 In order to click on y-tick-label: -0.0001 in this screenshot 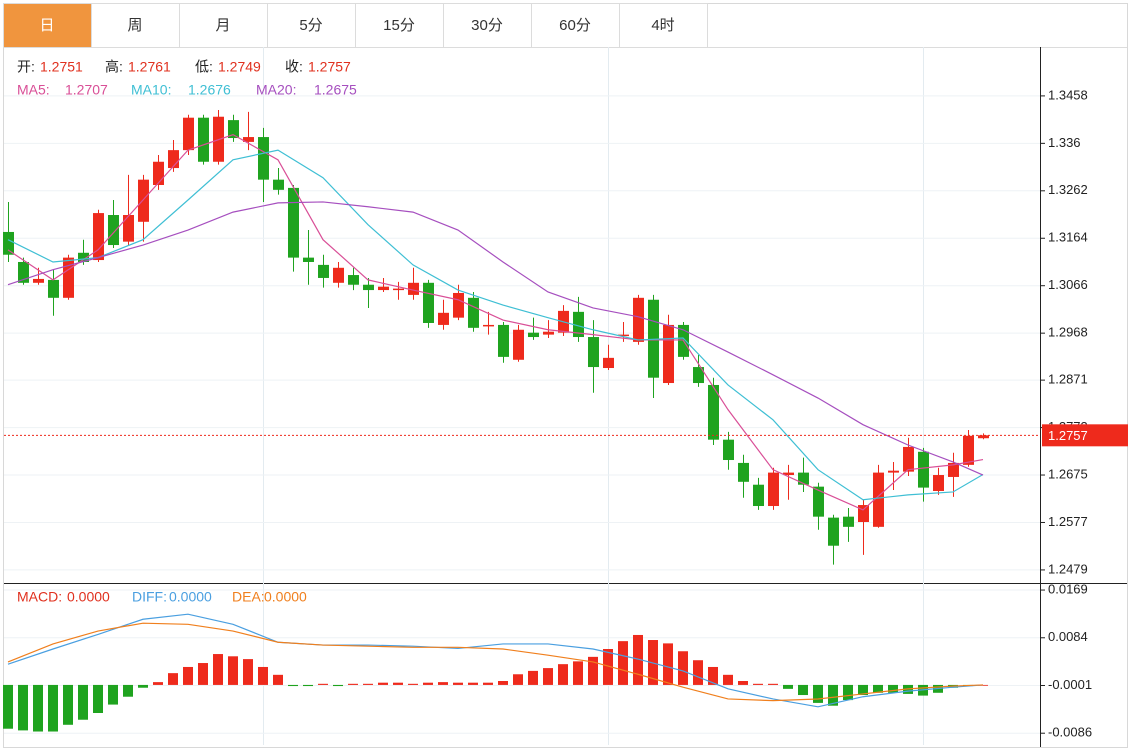, I will do `click(1070, 684)`.